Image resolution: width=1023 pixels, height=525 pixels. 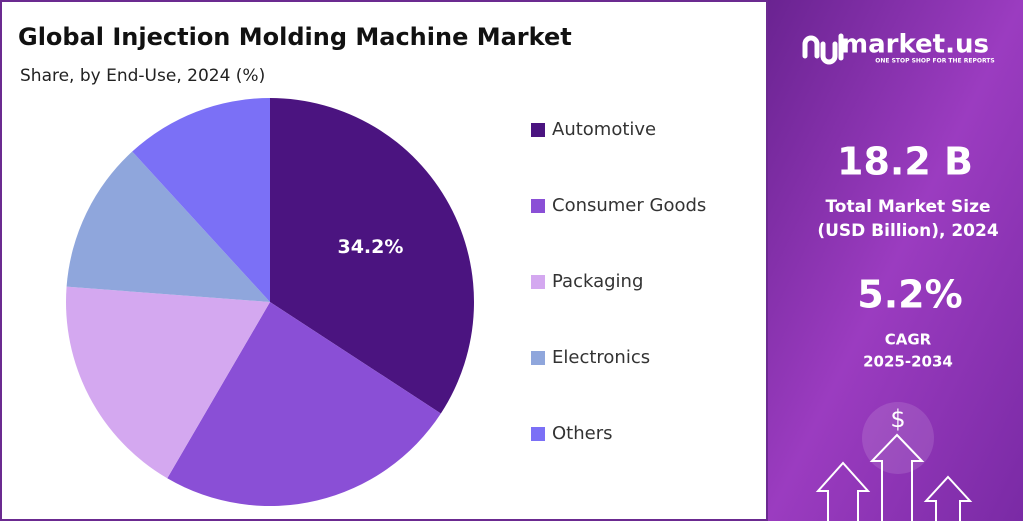 I want to click on legend-label: Others, so click(x=582, y=433).